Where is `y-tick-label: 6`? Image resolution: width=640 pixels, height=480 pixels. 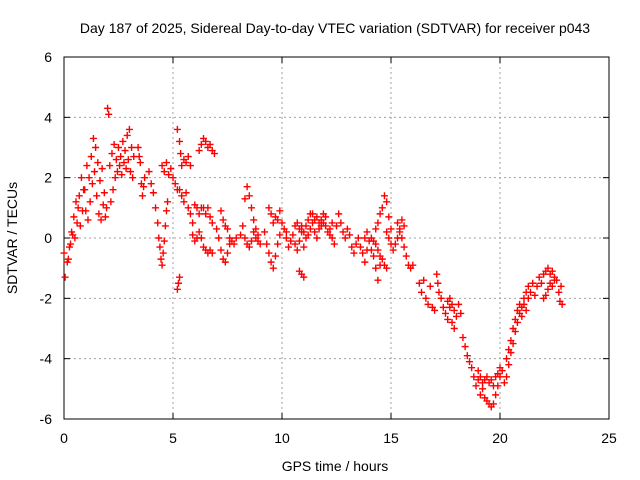 y-tick-label: 6 is located at coordinates (48, 57).